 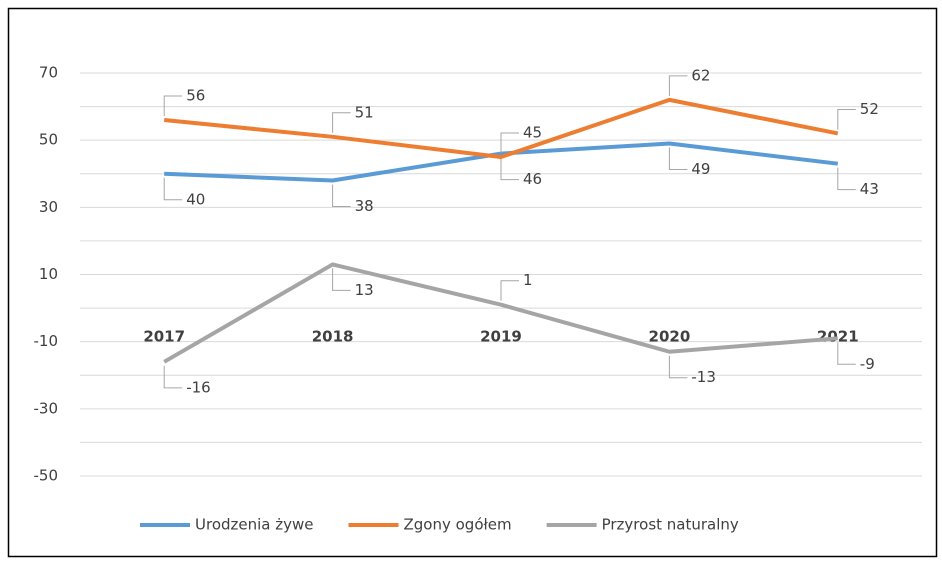 What do you see at coordinates (48, 140) in the screenshot?
I see `y-tick-label: 50` at bounding box center [48, 140].